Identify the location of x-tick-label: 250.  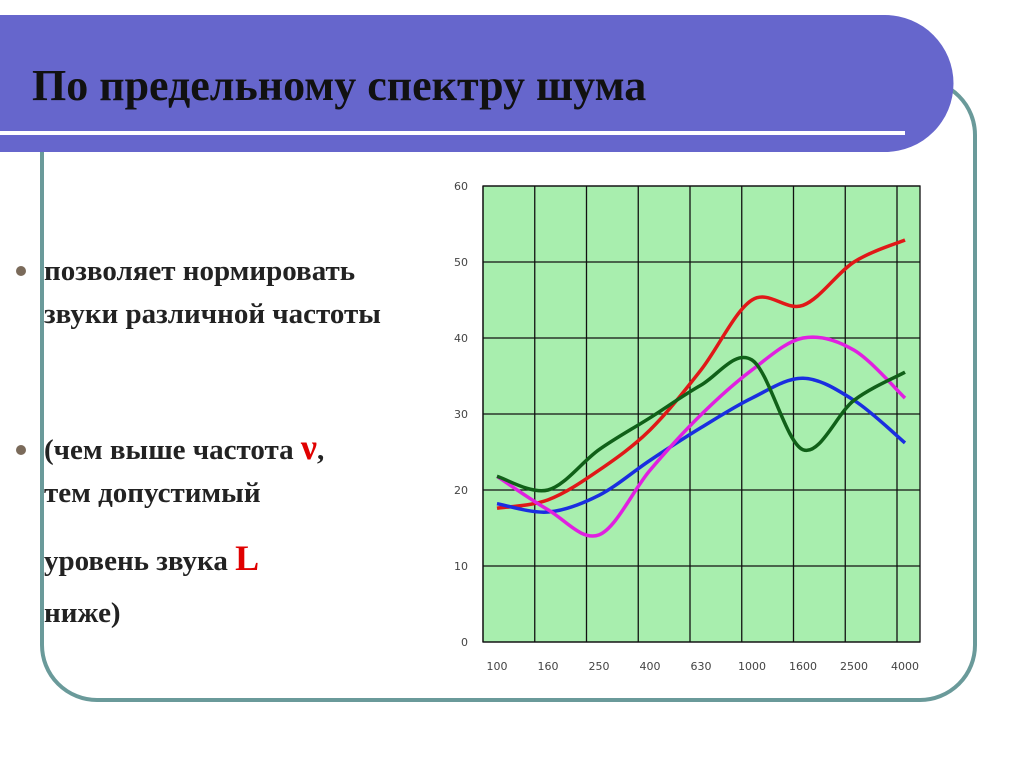
(599, 666).